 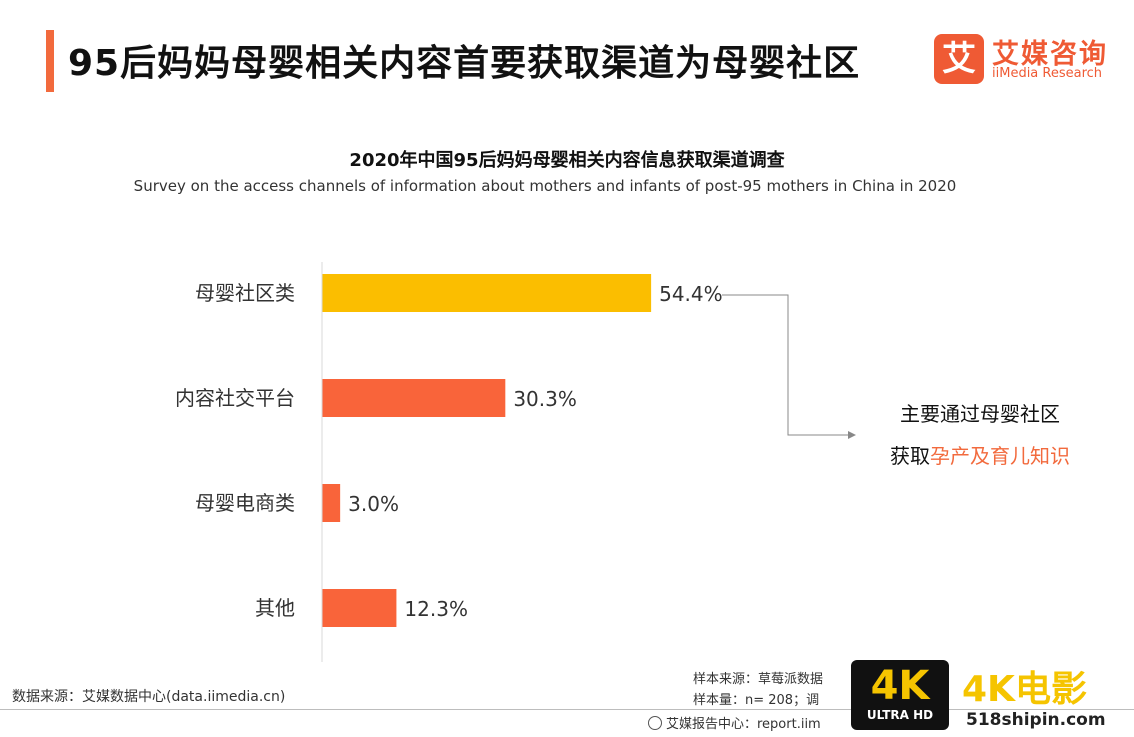 What do you see at coordinates (149, 697) in the screenshot?
I see `data-source: 数据来源：艾媒数据中心(data.iimedia.cn)` at bounding box center [149, 697].